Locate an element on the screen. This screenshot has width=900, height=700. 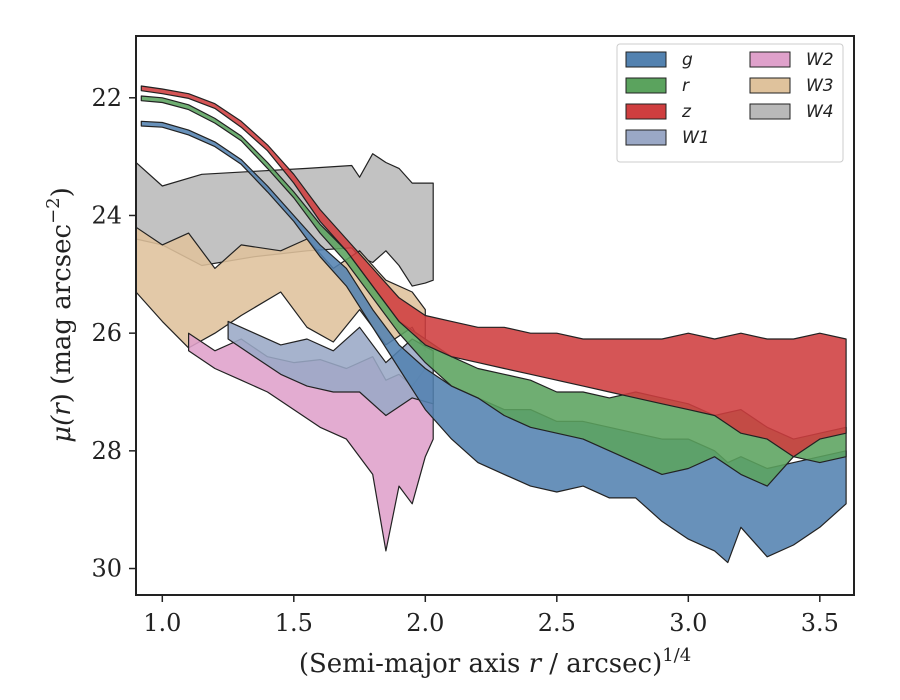
x-tick-label: 2.5 is located at coordinates (557, 623).